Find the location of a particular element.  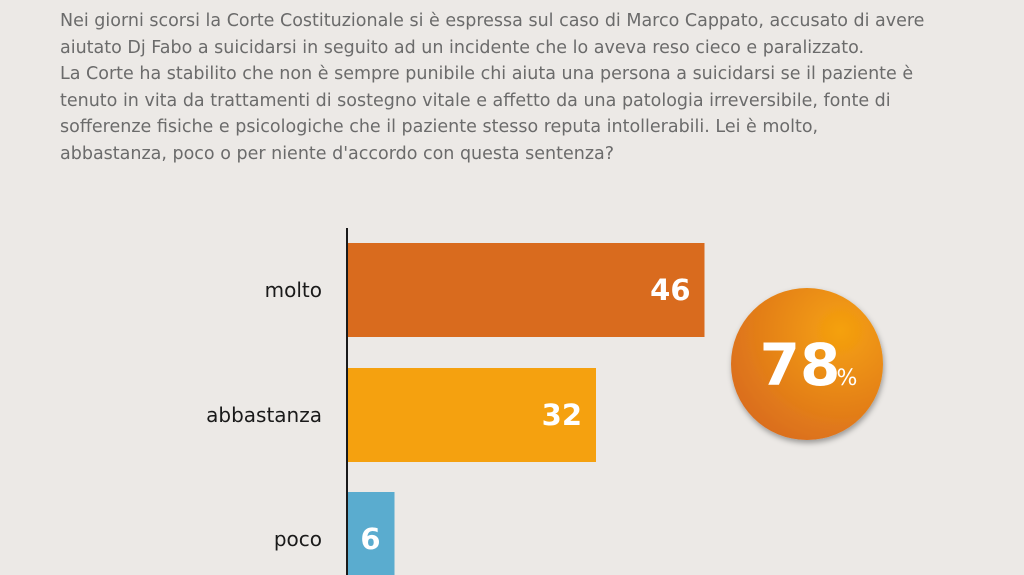

total-badge: 78% is located at coordinates (807, 364).